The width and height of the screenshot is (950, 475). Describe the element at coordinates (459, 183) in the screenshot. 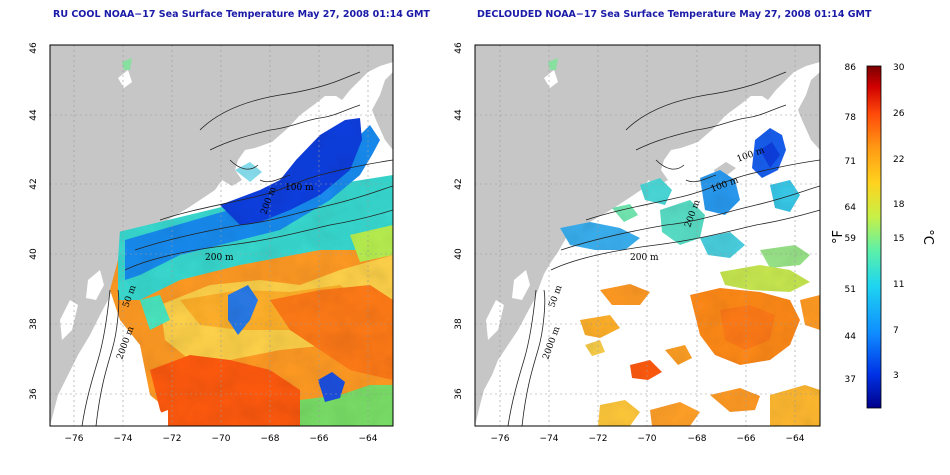

I see `right-lat-tick: 42` at that location.